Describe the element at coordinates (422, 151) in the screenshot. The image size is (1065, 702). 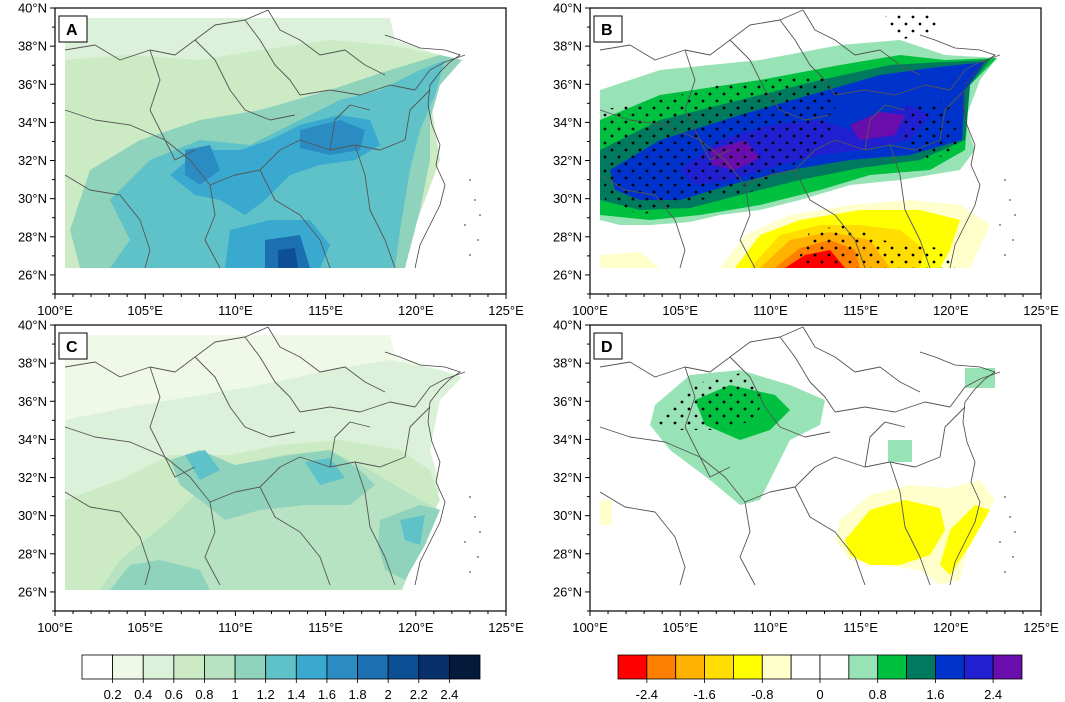
I see `coastline` at that location.